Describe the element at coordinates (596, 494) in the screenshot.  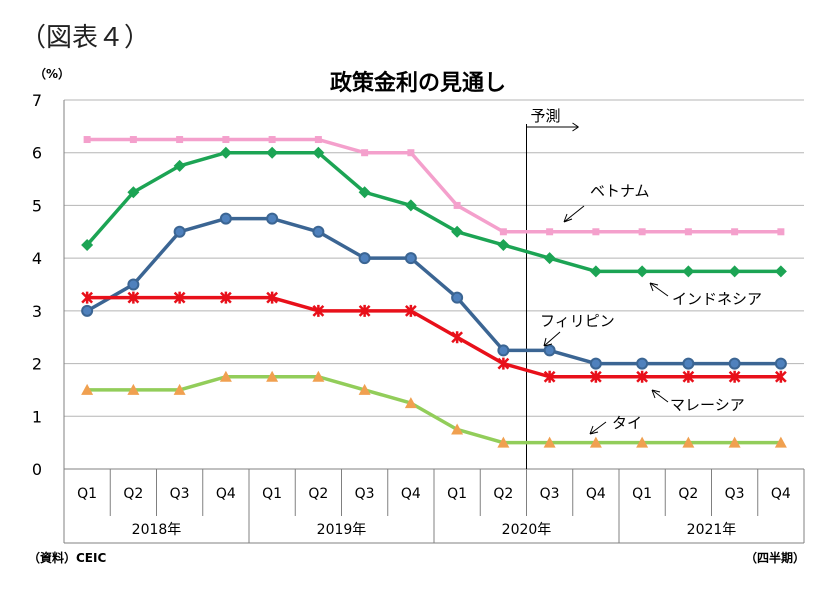
I see `x-tick-label-11: Q4` at that location.